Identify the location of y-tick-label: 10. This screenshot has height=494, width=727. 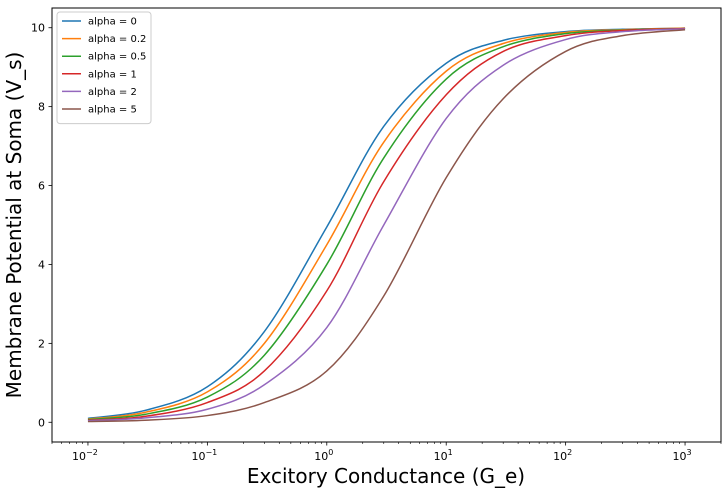
(38, 28).